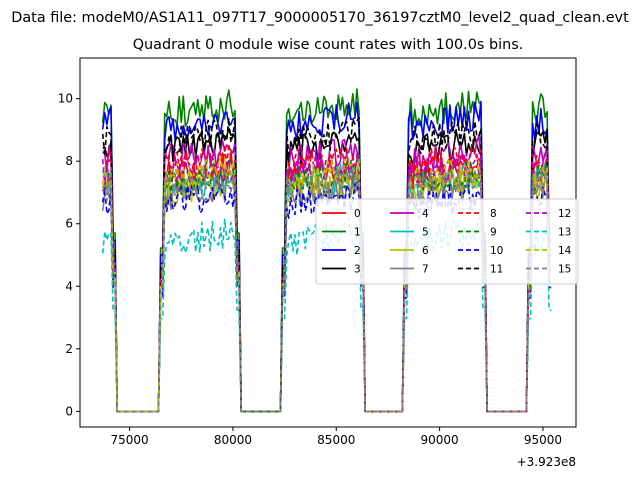 The height and width of the screenshot is (480, 640). I want to click on legend-label: 15, so click(564, 270).